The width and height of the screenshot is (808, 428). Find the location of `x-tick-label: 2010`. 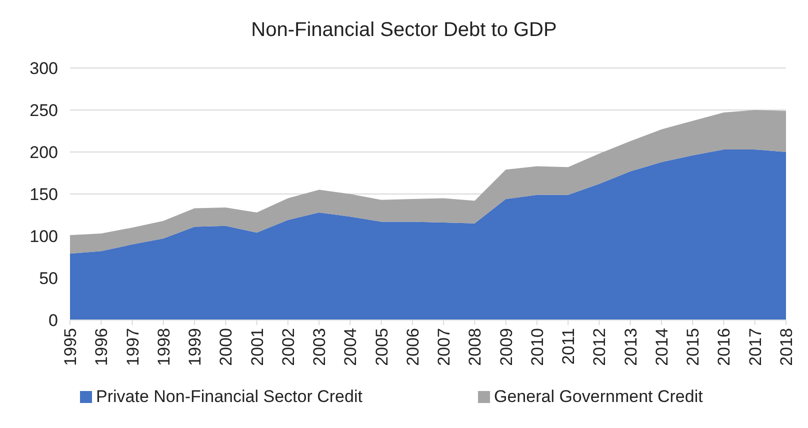

x-tick-label: 2010 is located at coordinates (537, 347).